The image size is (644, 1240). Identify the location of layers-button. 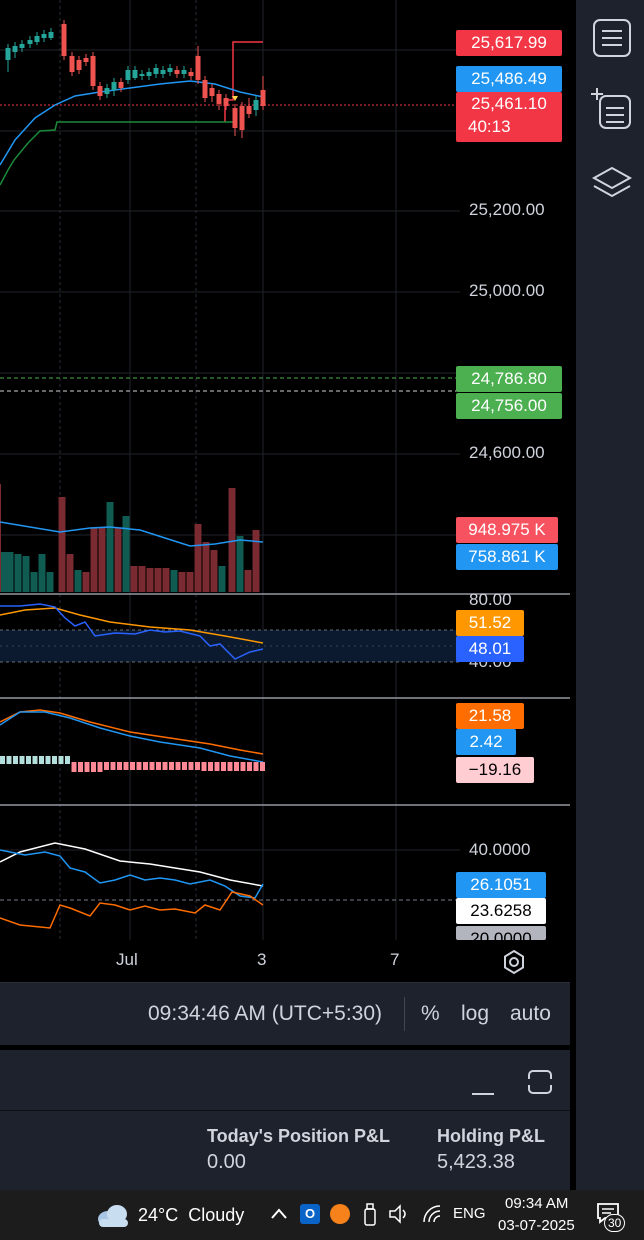
(612, 184).